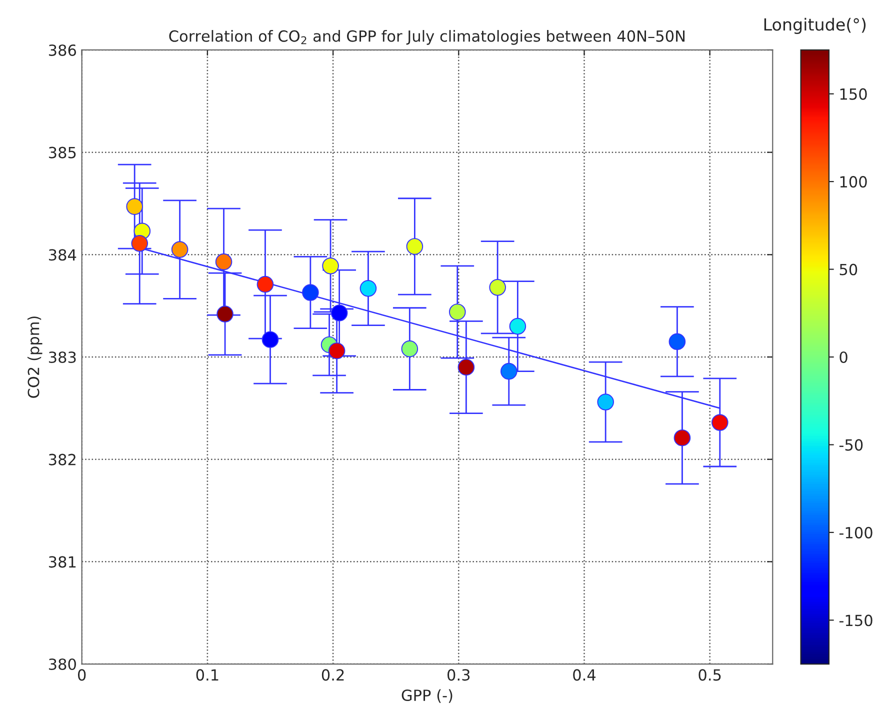 This screenshot has width=880, height=714. I want to click on color-bar-label: 50, so click(849, 270).